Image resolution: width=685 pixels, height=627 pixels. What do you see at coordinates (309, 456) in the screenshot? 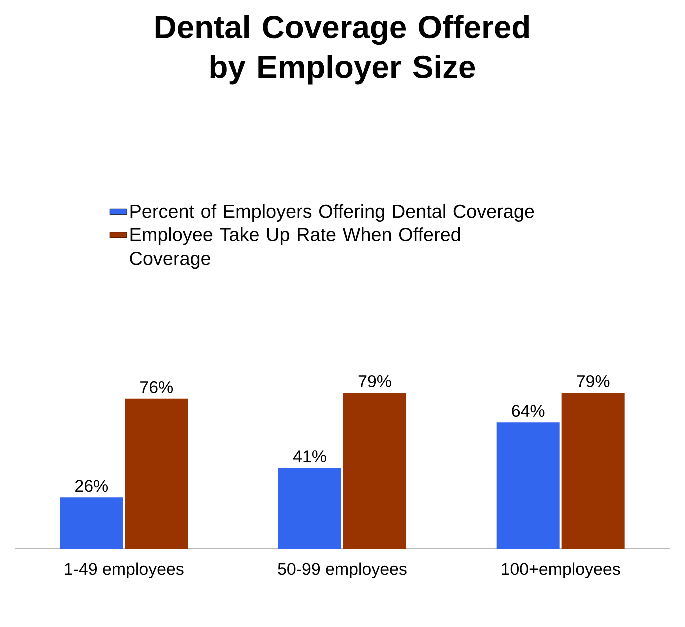
I see `data-label: 41%` at bounding box center [309, 456].